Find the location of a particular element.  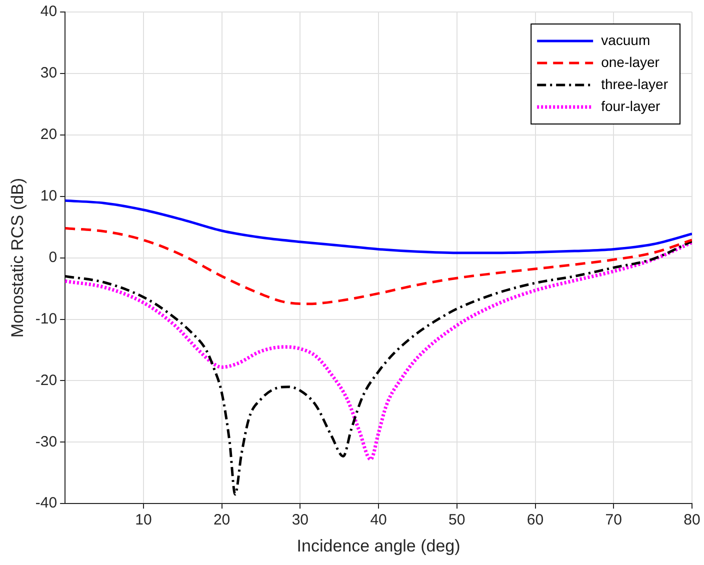

legend-label: three-layer is located at coordinates (634, 84).